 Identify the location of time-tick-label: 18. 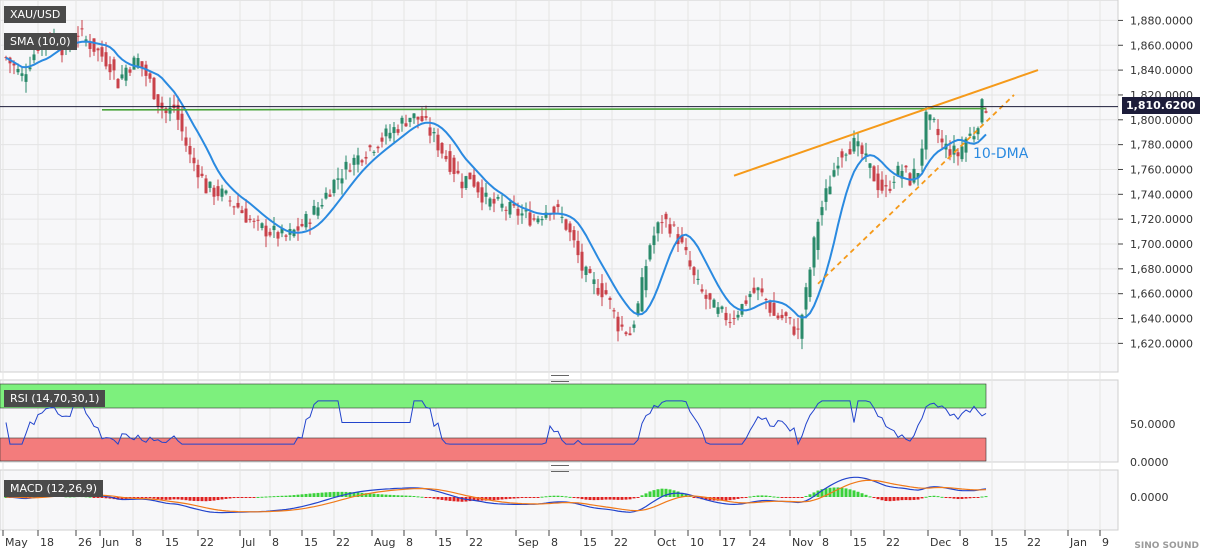
(47, 542).